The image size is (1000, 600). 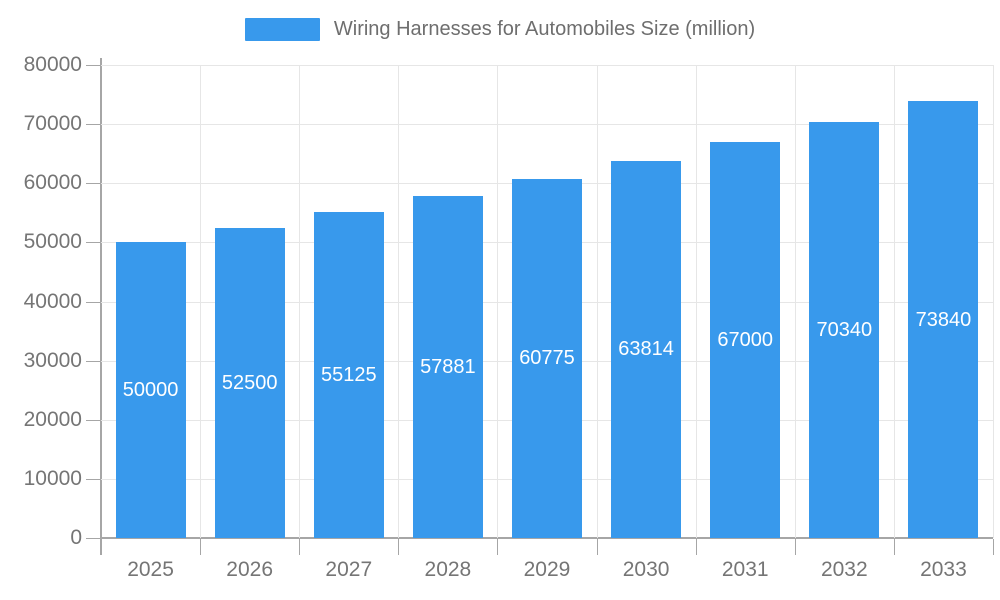 I want to click on x-axis-label: 2031, so click(x=745, y=569).